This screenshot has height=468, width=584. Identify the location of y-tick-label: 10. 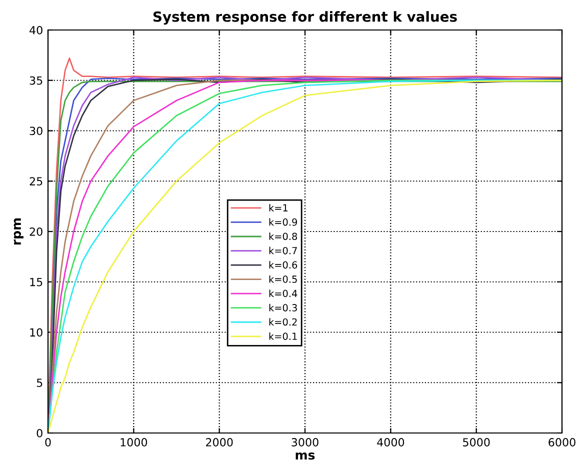
(36, 332).